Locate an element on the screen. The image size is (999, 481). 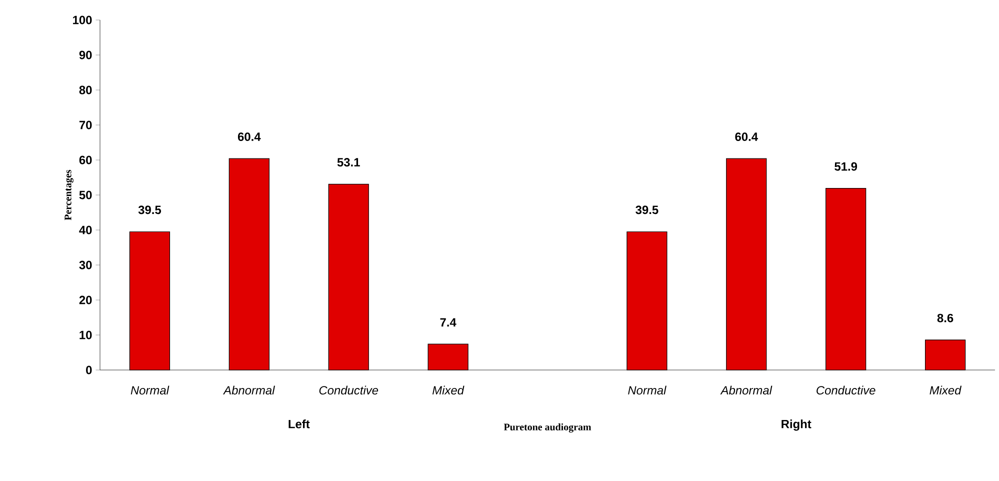
data-label: 53.1 is located at coordinates (348, 162).